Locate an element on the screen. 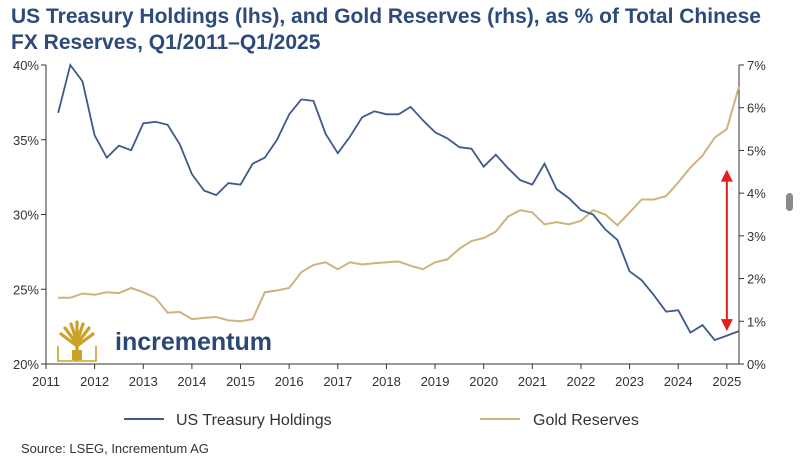 The height and width of the screenshot is (463, 800). x-tick-label: 2017 is located at coordinates (337, 381).